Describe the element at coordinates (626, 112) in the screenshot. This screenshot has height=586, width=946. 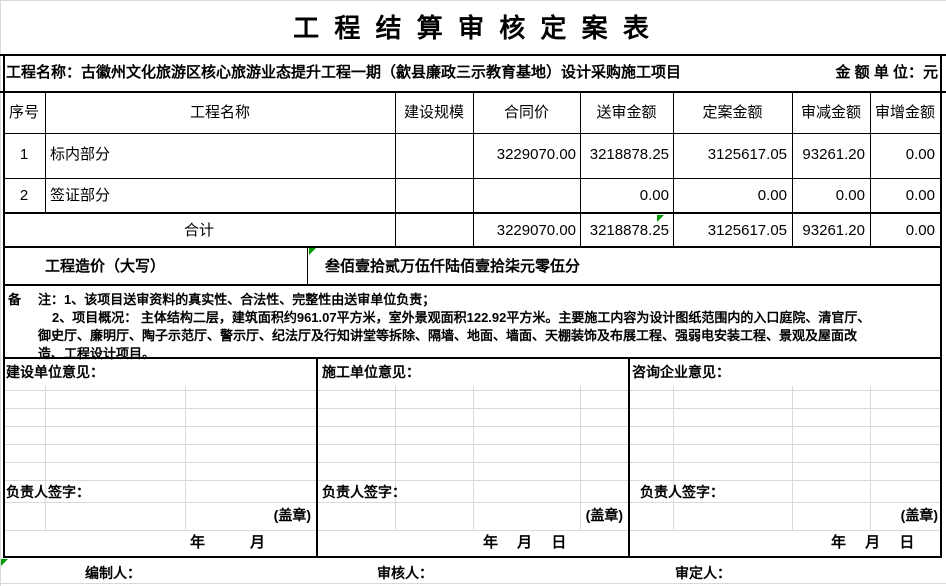
I see `col-header-submitted: 送审金额` at that location.